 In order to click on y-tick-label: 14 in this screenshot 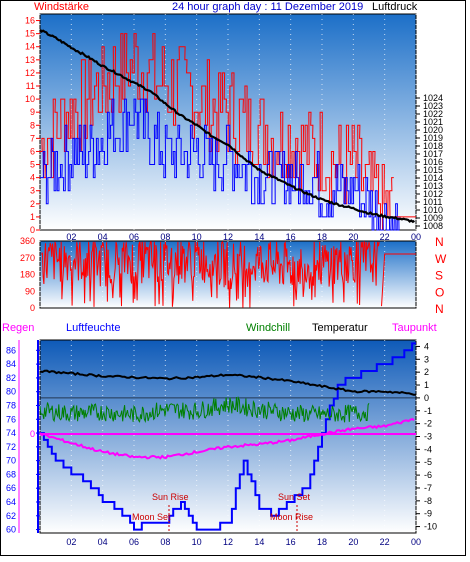, I will do `click(30, 47)`.